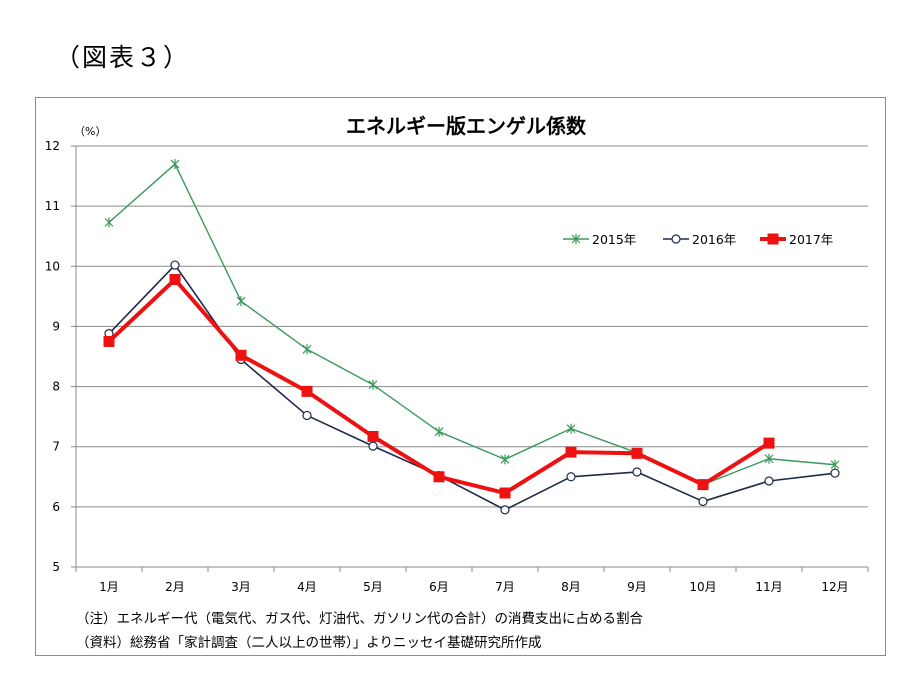 This screenshot has height=682, width=916. I want to click on legend: 2015年 2016年 2017年, so click(698, 239).